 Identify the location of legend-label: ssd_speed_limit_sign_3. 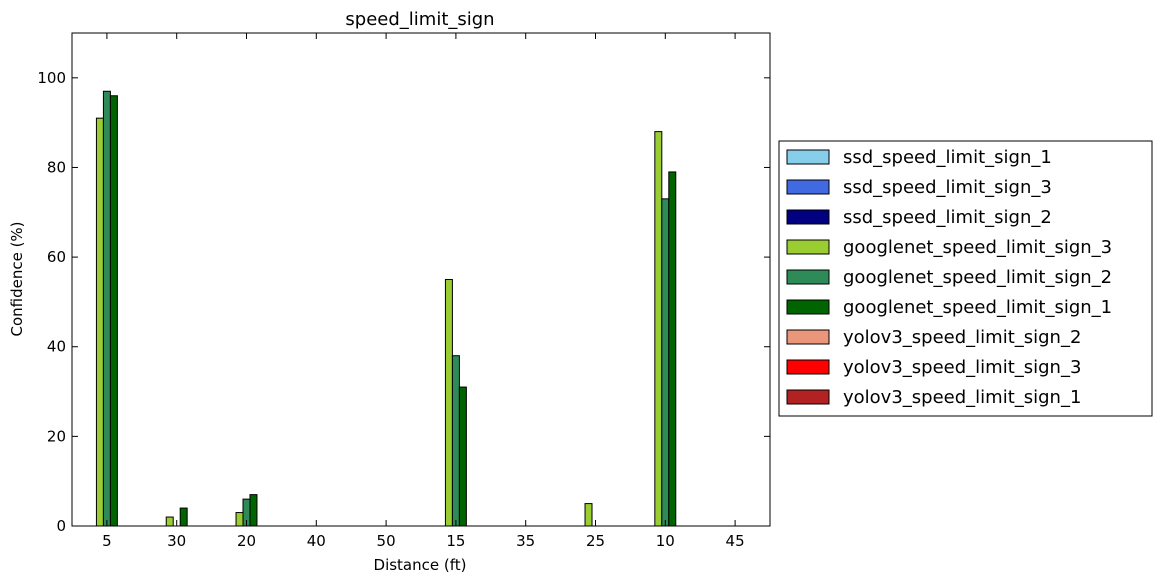
(947, 187).